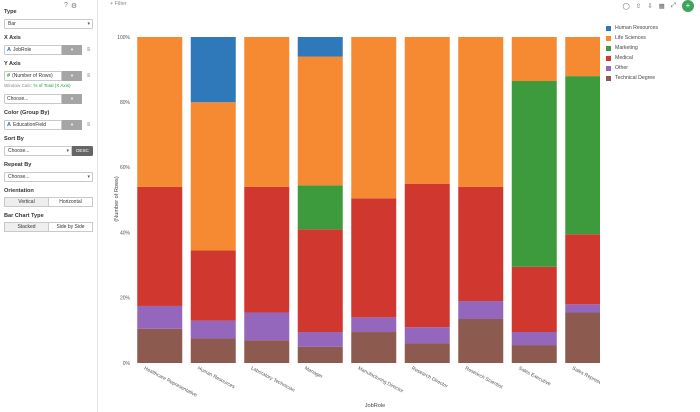  Describe the element at coordinates (71, 202) in the screenshot. I see `orientation-horizontal-button: Horizontal` at that location.